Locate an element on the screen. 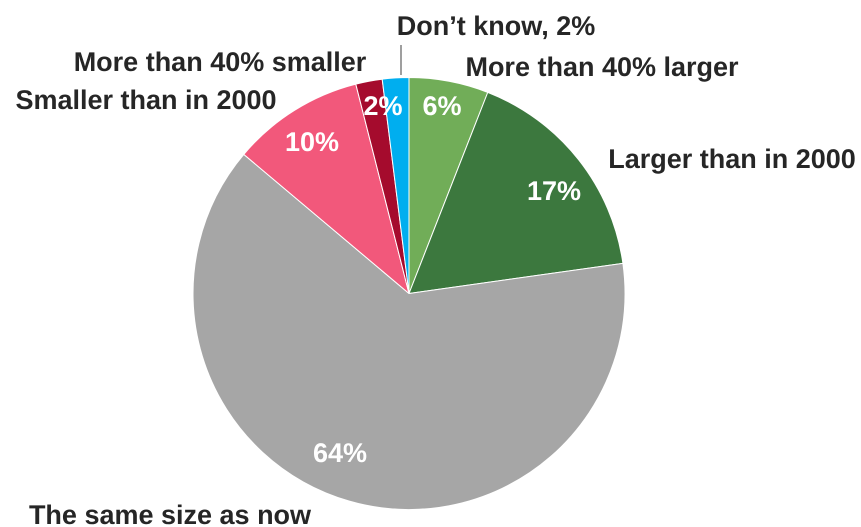  slice-label: Larger than in 2000 is located at coordinates (732, 159).